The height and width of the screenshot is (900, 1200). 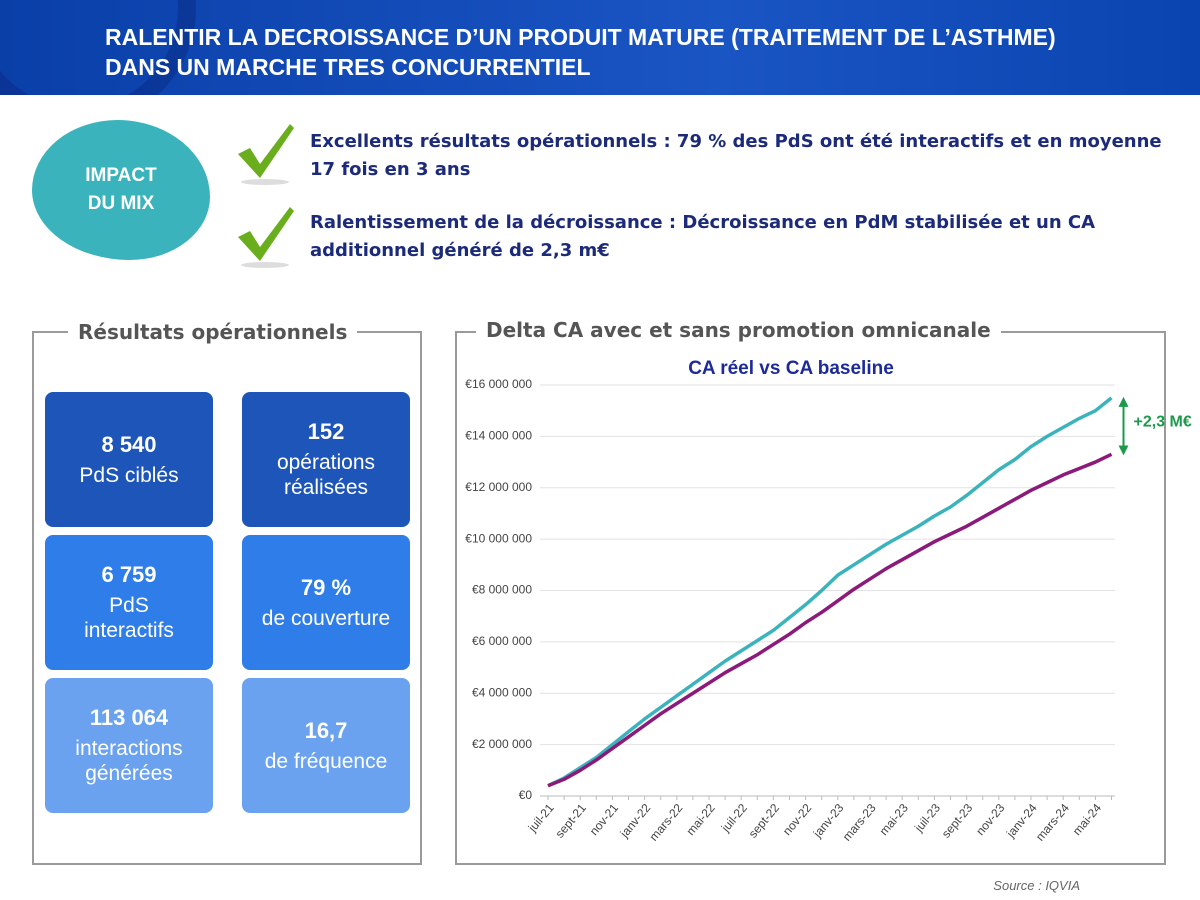 What do you see at coordinates (213, 332) in the screenshot?
I see `panel-title: Résultats opérationnels` at bounding box center [213, 332].